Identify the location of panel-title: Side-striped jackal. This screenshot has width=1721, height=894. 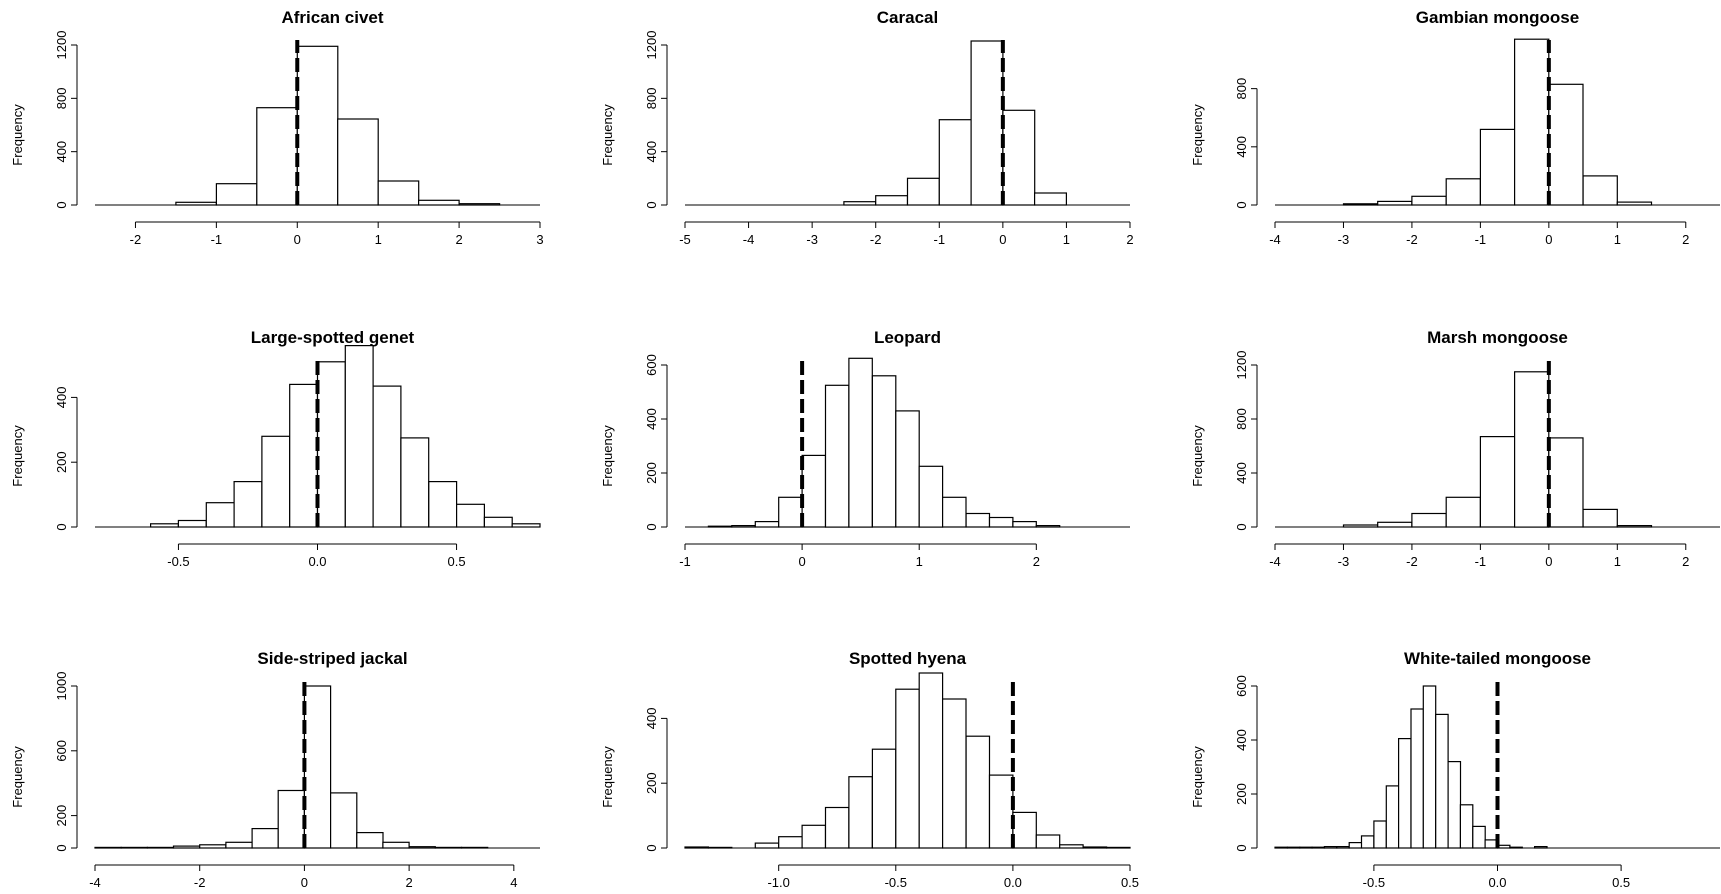
(332, 658).